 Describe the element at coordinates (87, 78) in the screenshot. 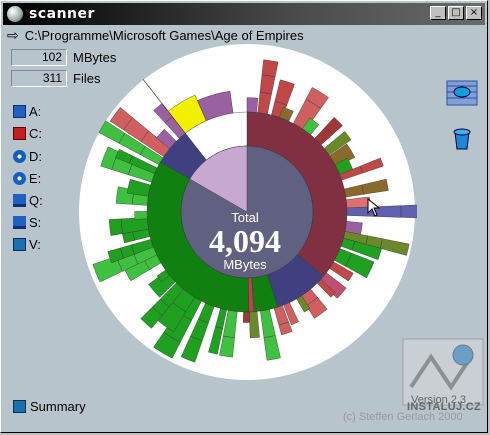

I see `files-label: Files` at that location.